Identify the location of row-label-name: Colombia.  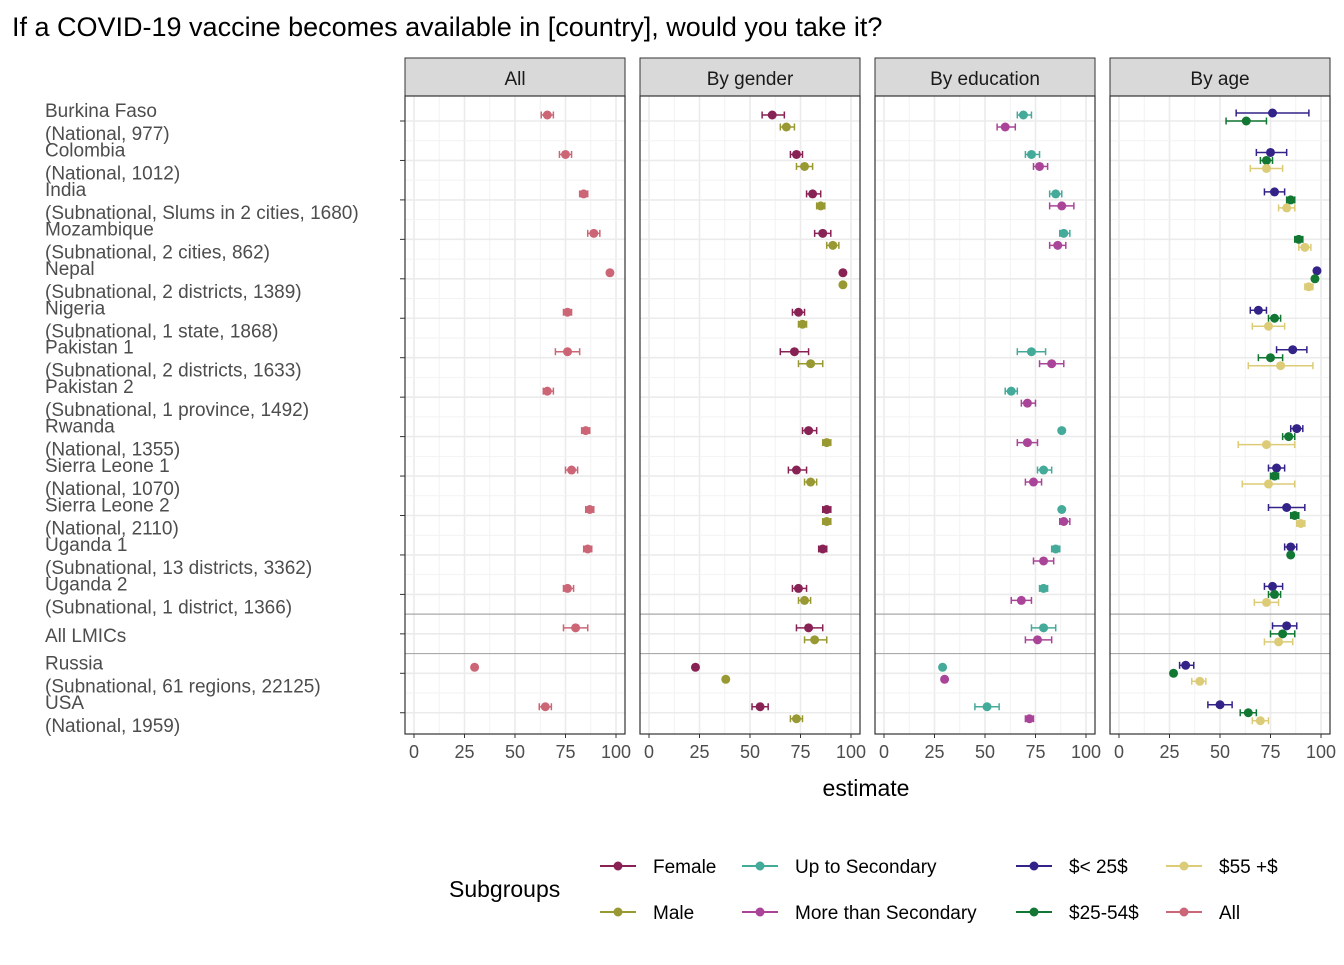
(85, 150).